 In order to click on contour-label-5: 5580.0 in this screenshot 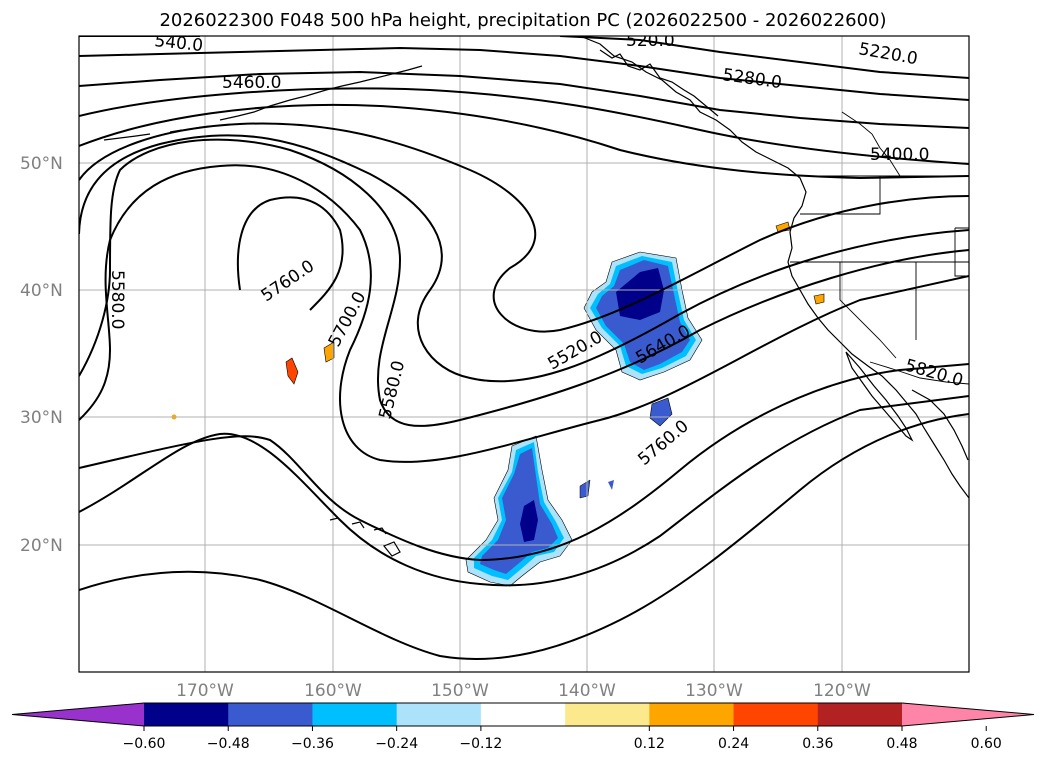, I will do `click(117, 299)`.